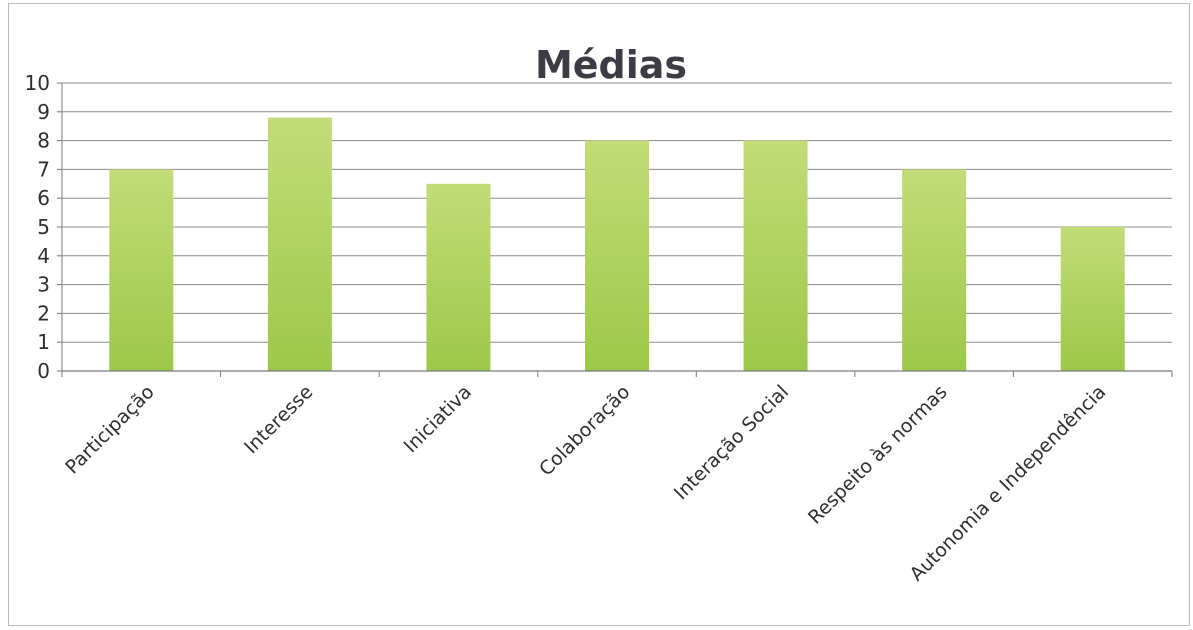  Describe the element at coordinates (43, 285) in the screenshot. I see `y-tick-label: 3` at that location.